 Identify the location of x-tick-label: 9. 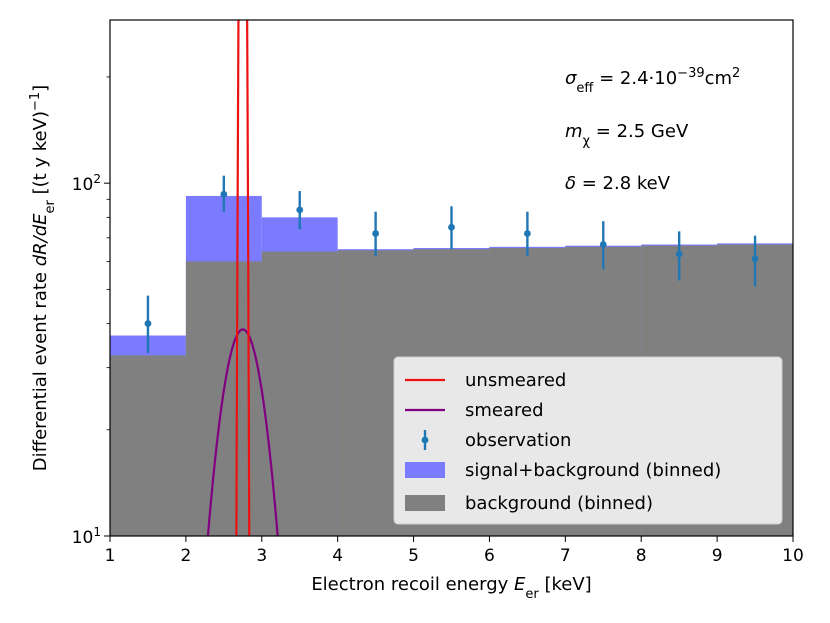
(717, 556).